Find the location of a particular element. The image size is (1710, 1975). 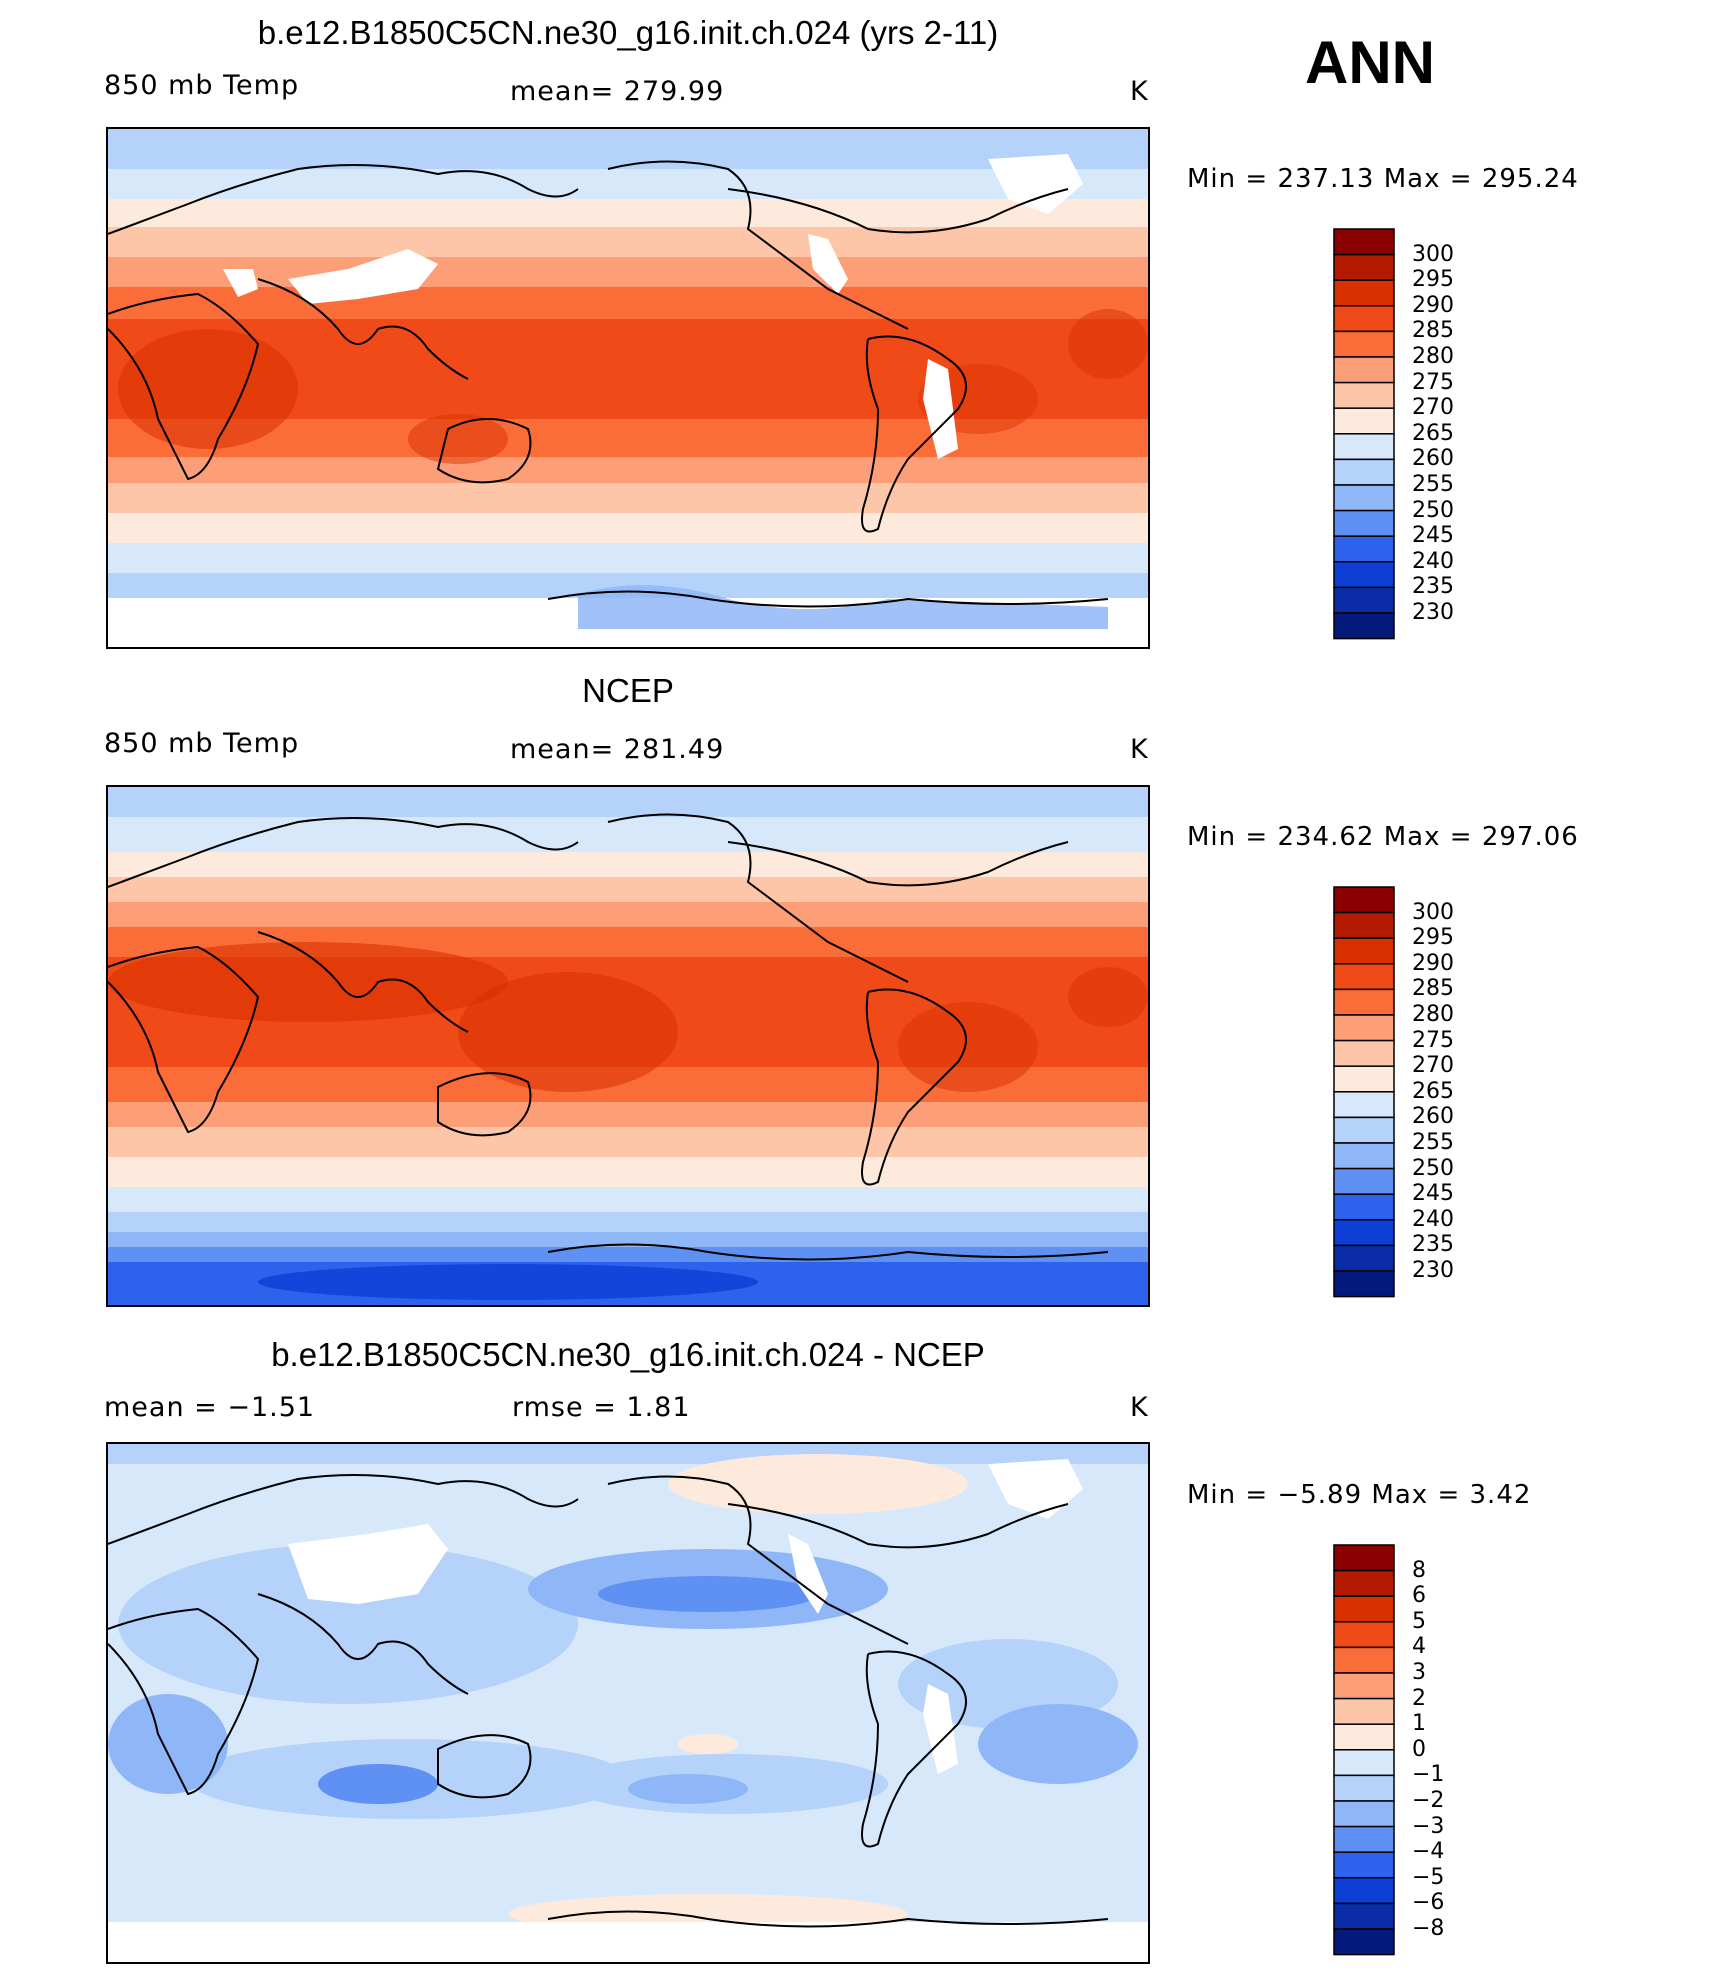

colorbar-tick-label: 240 is located at coordinates (1433, 561).